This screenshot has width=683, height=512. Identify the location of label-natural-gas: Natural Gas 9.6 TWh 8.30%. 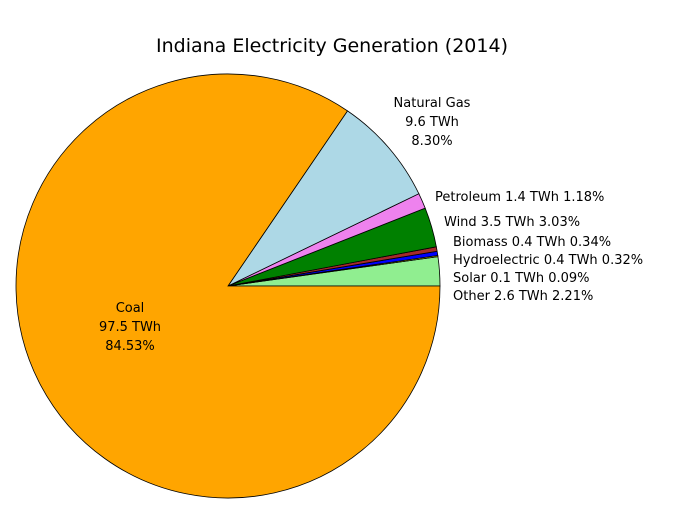
(432, 122).